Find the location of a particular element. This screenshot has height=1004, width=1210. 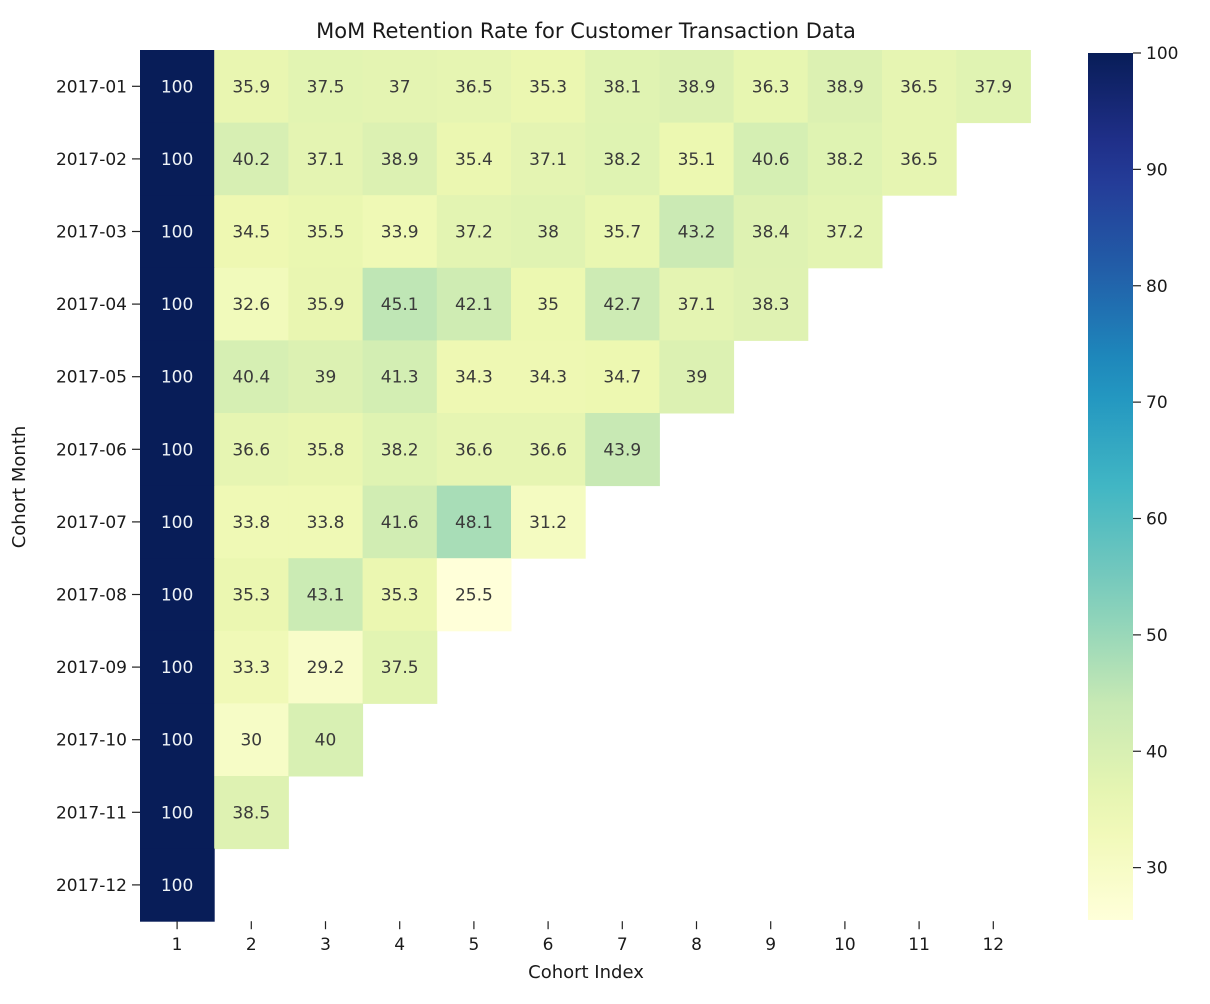

cell-value-label: 33.3 is located at coordinates (251, 668).